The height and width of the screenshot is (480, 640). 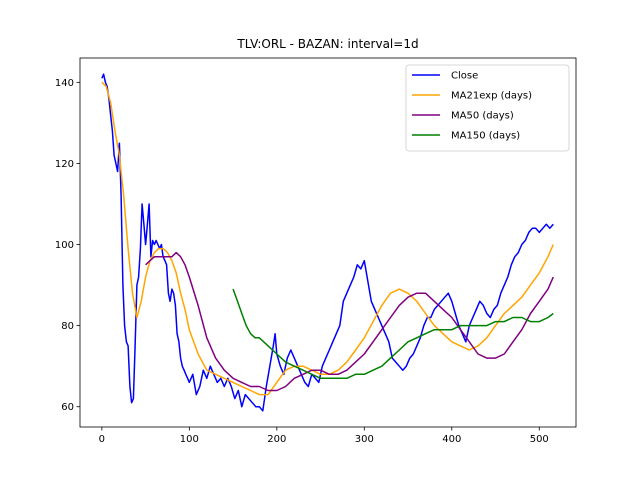 What do you see at coordinates (482, 116) in the screenshot?
I see `legend-label-2: MA50 (days)` at bounding box center [482, 116].